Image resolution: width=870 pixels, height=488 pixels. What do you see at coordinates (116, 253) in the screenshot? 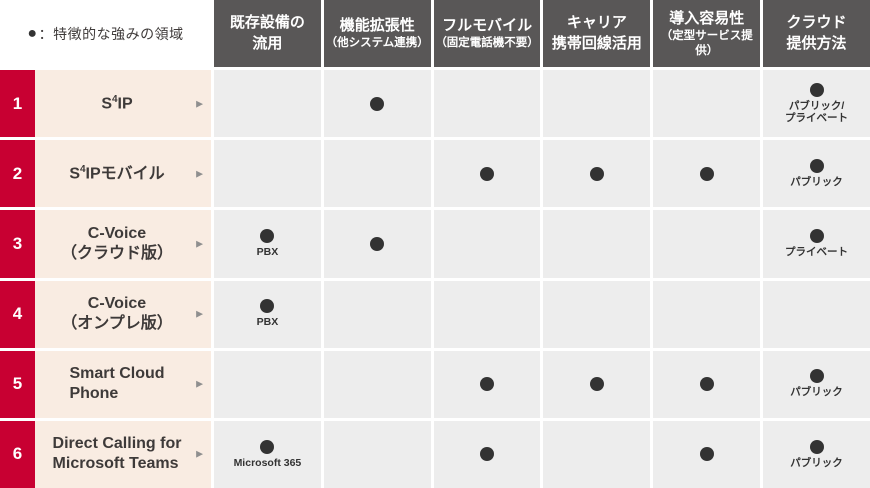
I see `row-label-line: （クラウド版）` at bounding box center [116, 253].